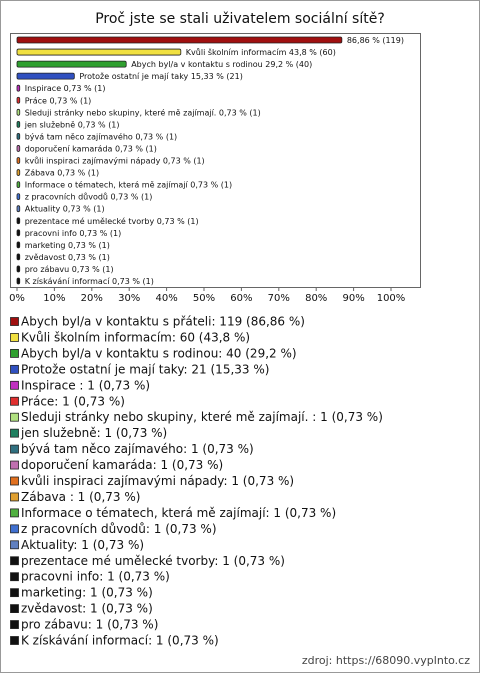  I want to click on x-tick-label: 70%, so click(279, 298).